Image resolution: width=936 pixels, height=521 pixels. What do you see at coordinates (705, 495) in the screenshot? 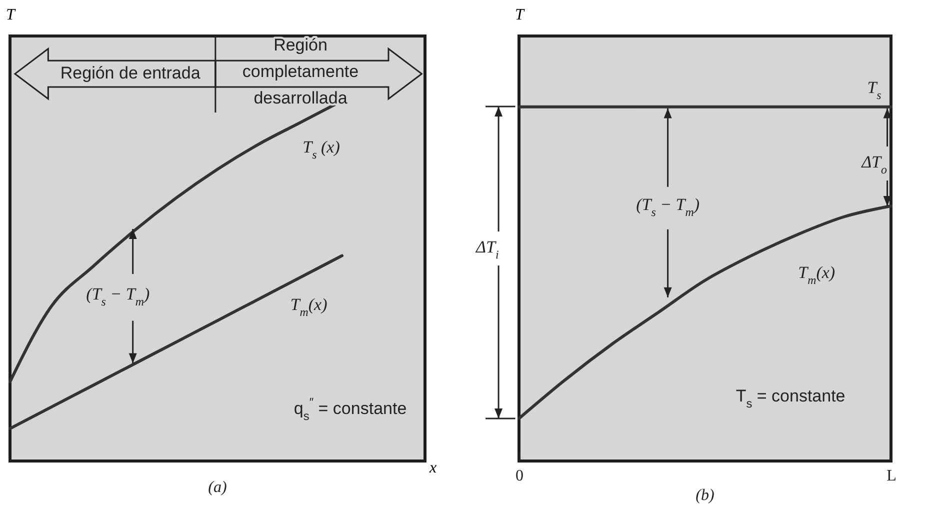
I see `text: (b)` at bounding box center [705, 495].